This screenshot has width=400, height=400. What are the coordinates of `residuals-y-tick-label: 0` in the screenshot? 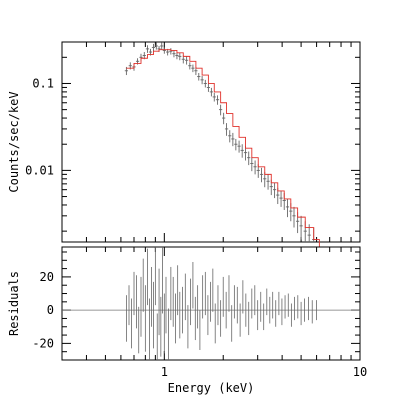 It's located at (50, 310).